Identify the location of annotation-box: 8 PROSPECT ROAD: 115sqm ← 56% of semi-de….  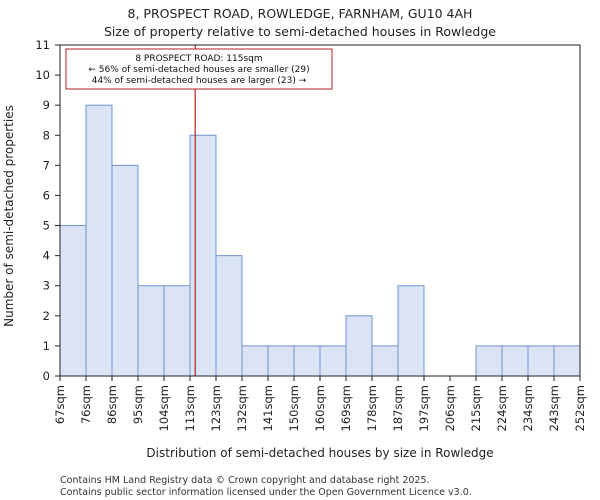
(199, 69).